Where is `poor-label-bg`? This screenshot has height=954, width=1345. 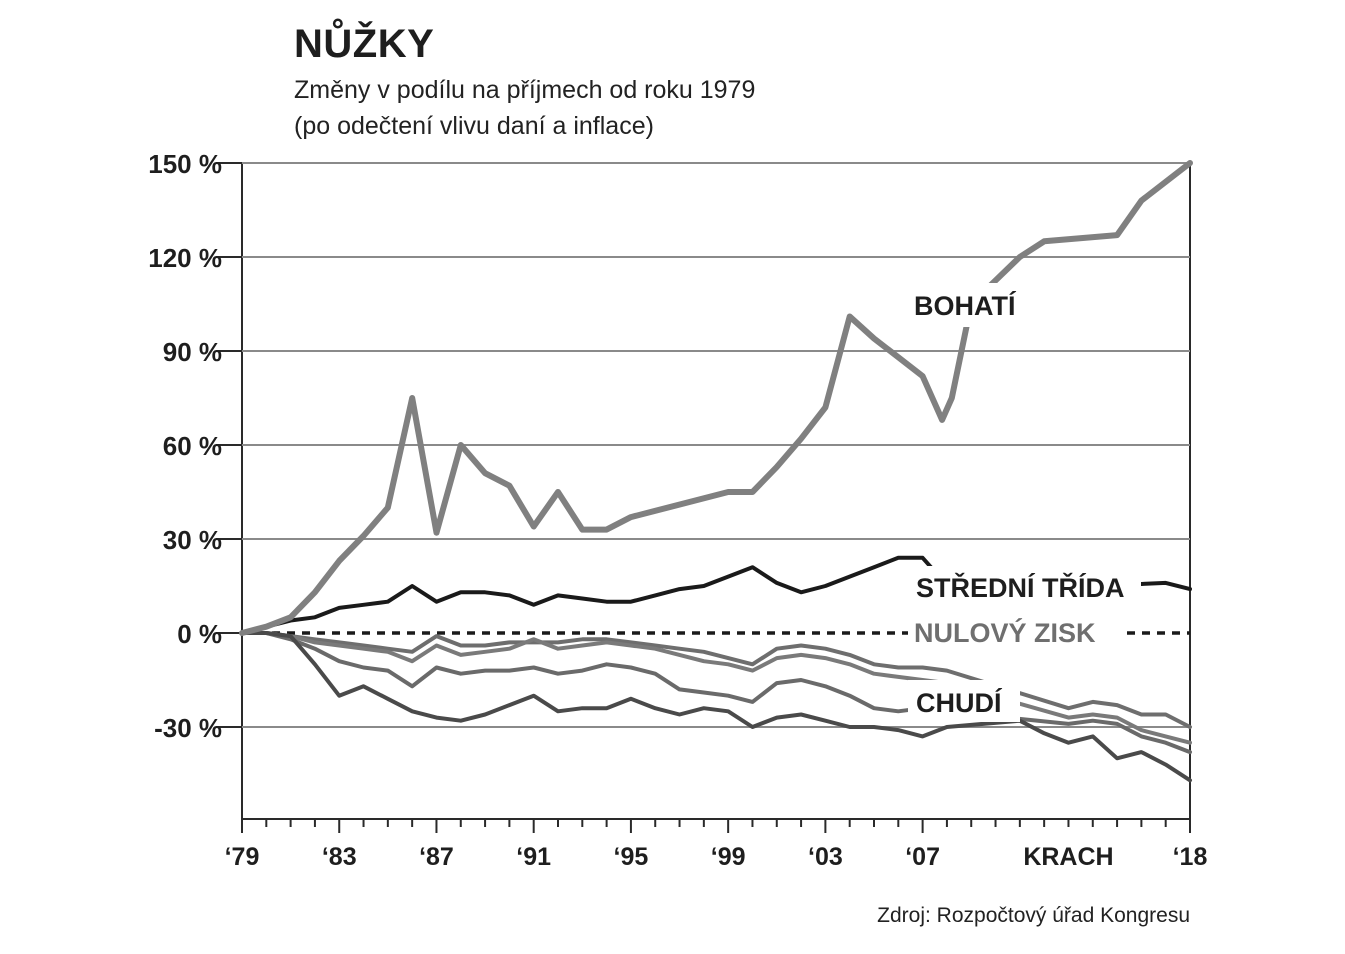
poor-label-bg is located at coordinates (964, 701).